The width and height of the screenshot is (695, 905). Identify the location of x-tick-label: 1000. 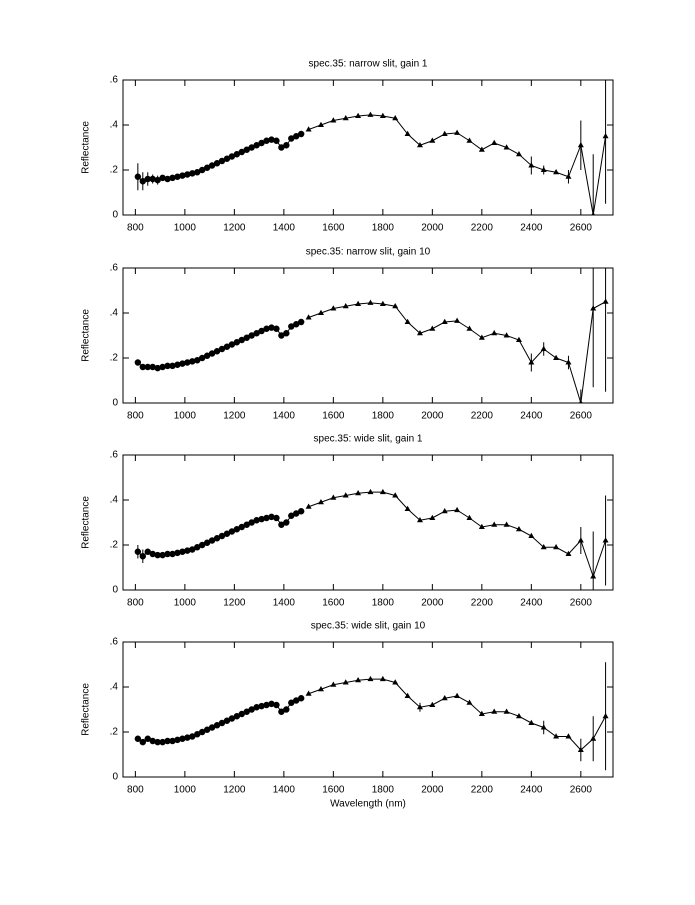
(185, 416).